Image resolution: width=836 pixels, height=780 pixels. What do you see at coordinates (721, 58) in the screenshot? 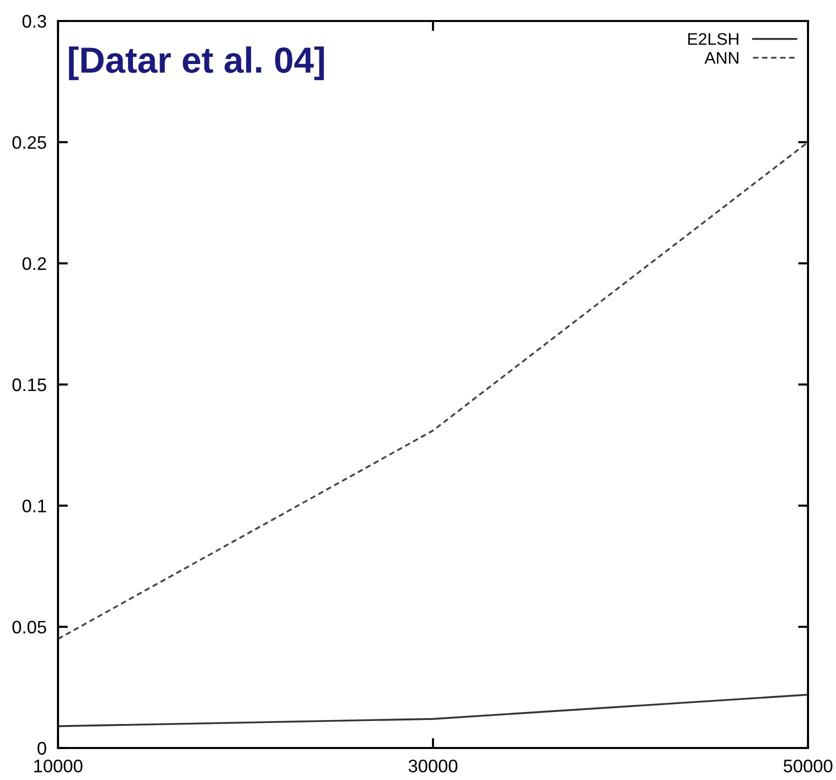
I see `legend-label: ANN` at bounding box center [721, 58].